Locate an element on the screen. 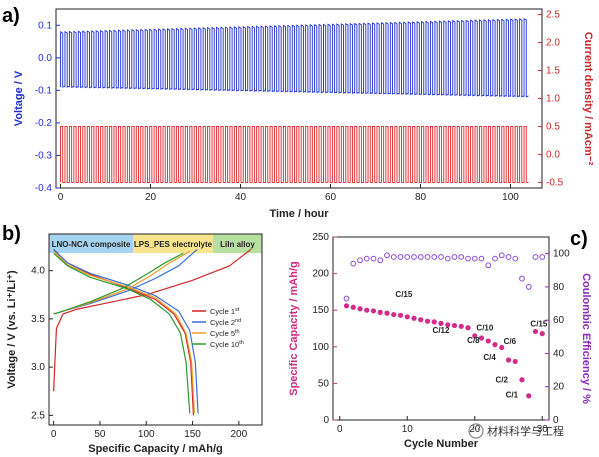  y-right-axis-label-a: Current density / mAcm⁻² is located at coordinates (588, 99).